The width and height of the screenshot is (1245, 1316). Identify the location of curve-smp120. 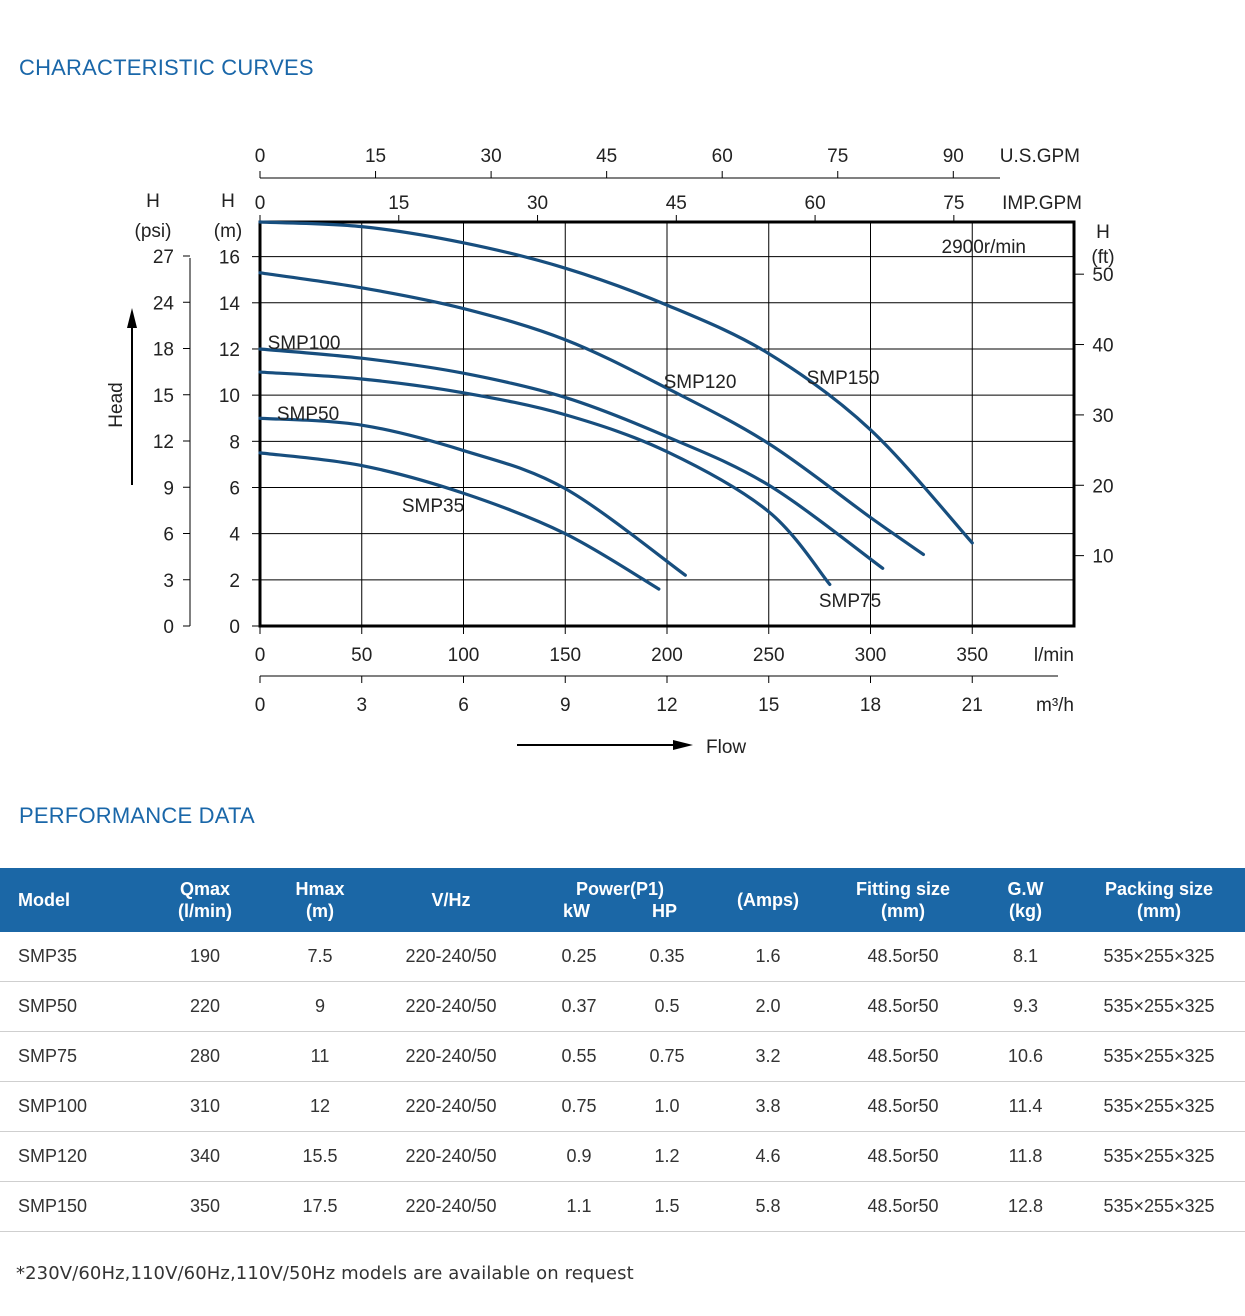
(592, 414).